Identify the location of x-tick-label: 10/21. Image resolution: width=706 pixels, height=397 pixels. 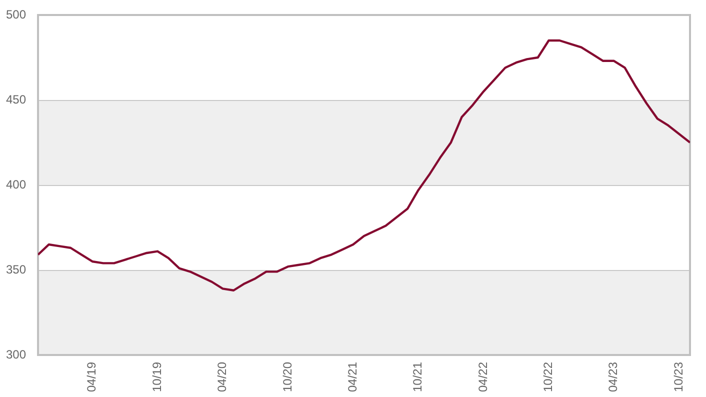
(417, 377).